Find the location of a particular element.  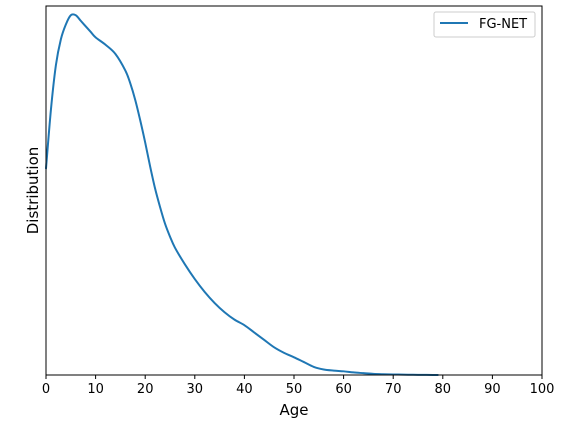

x-tick-label: 70 is located at coordinates (393, 389).